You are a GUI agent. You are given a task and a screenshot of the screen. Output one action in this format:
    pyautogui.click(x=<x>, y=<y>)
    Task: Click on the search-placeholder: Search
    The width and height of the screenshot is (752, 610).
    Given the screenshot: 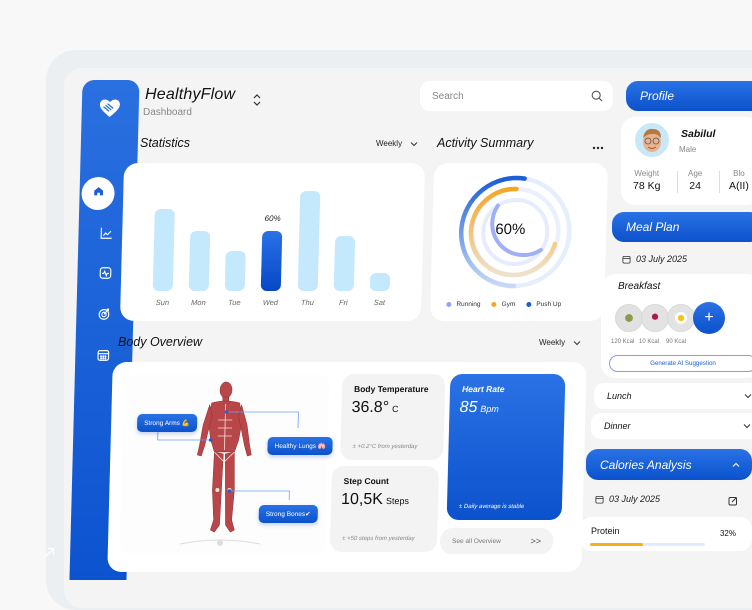 What is the action you would take?
    pyautogui.click(x=448, y=96)
    